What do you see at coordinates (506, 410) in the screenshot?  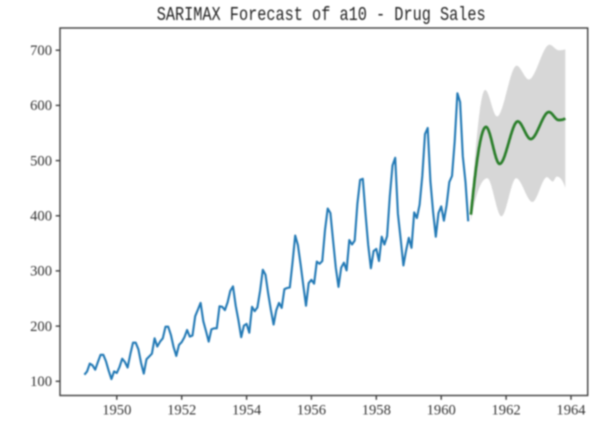 I see `svg-text: 1962` at bounding box center [506, 410].